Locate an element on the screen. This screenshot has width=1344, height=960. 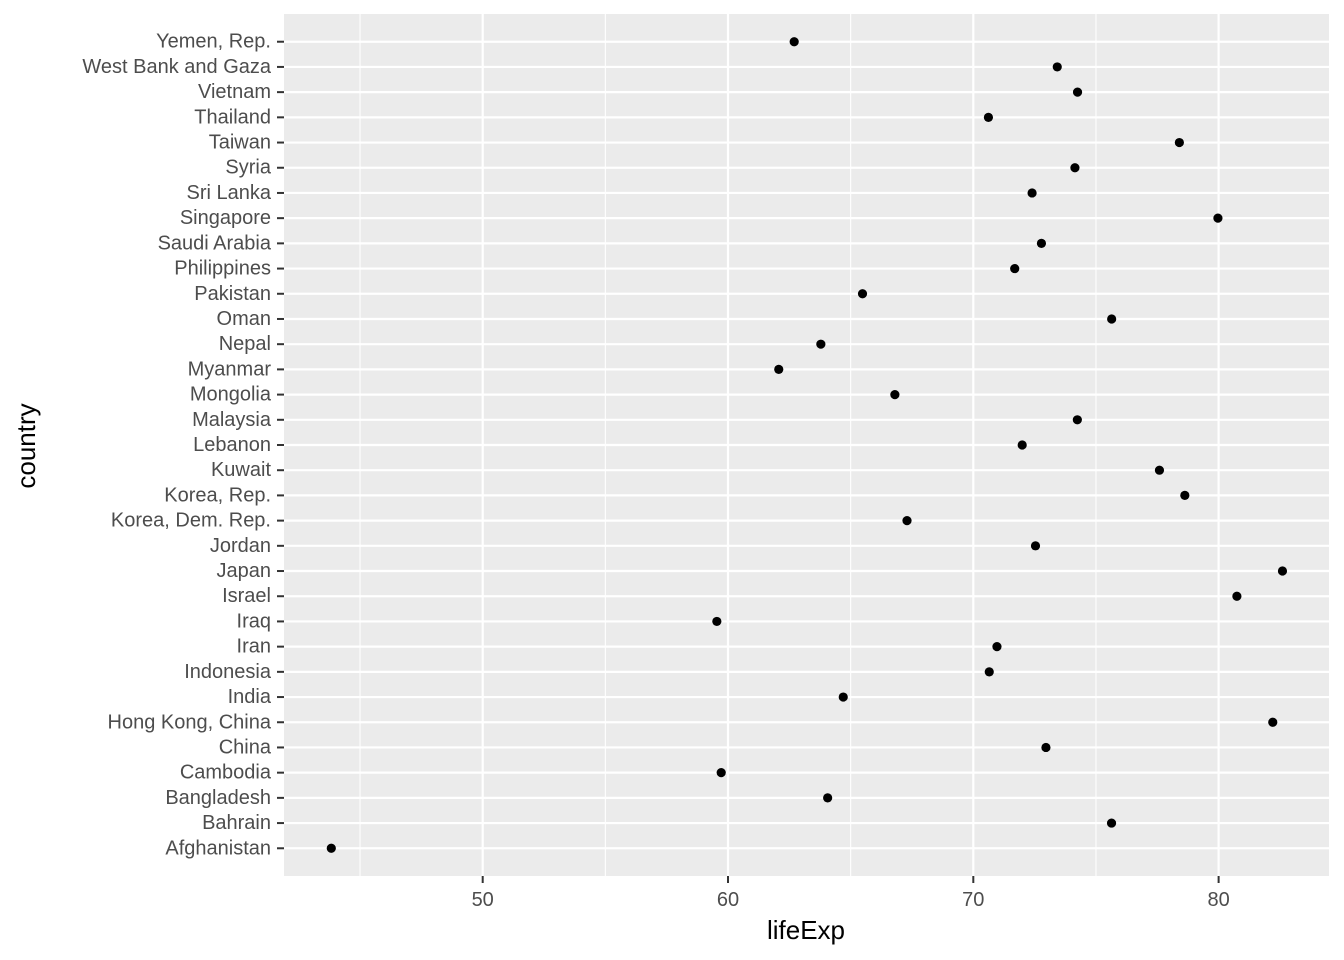
x-tick-label: 80 is located at coordinates (1218, 900).